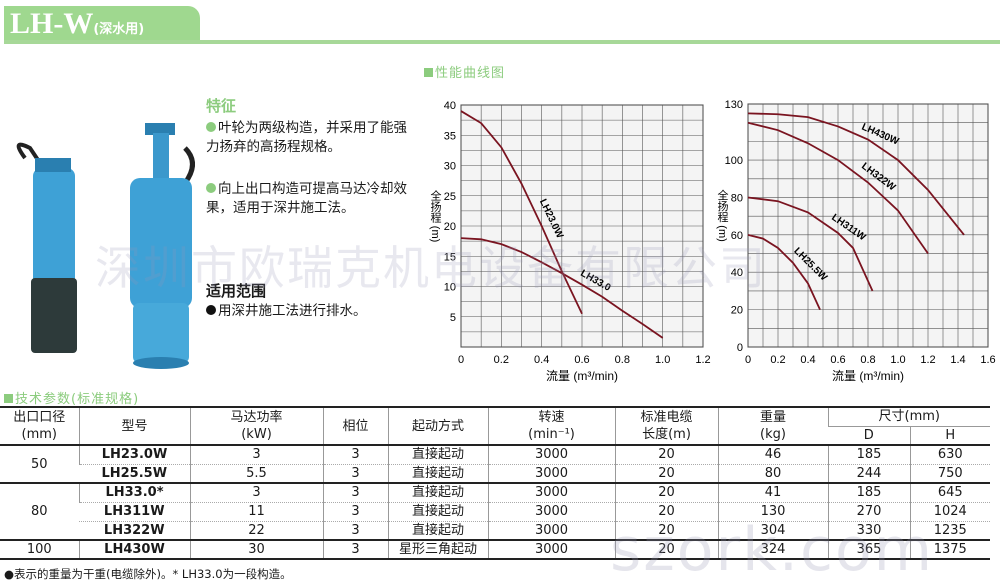  Describe the element at coordinates (772, 426) in the screenshot. I see `col-weight: 重量 (kg)` at that location.